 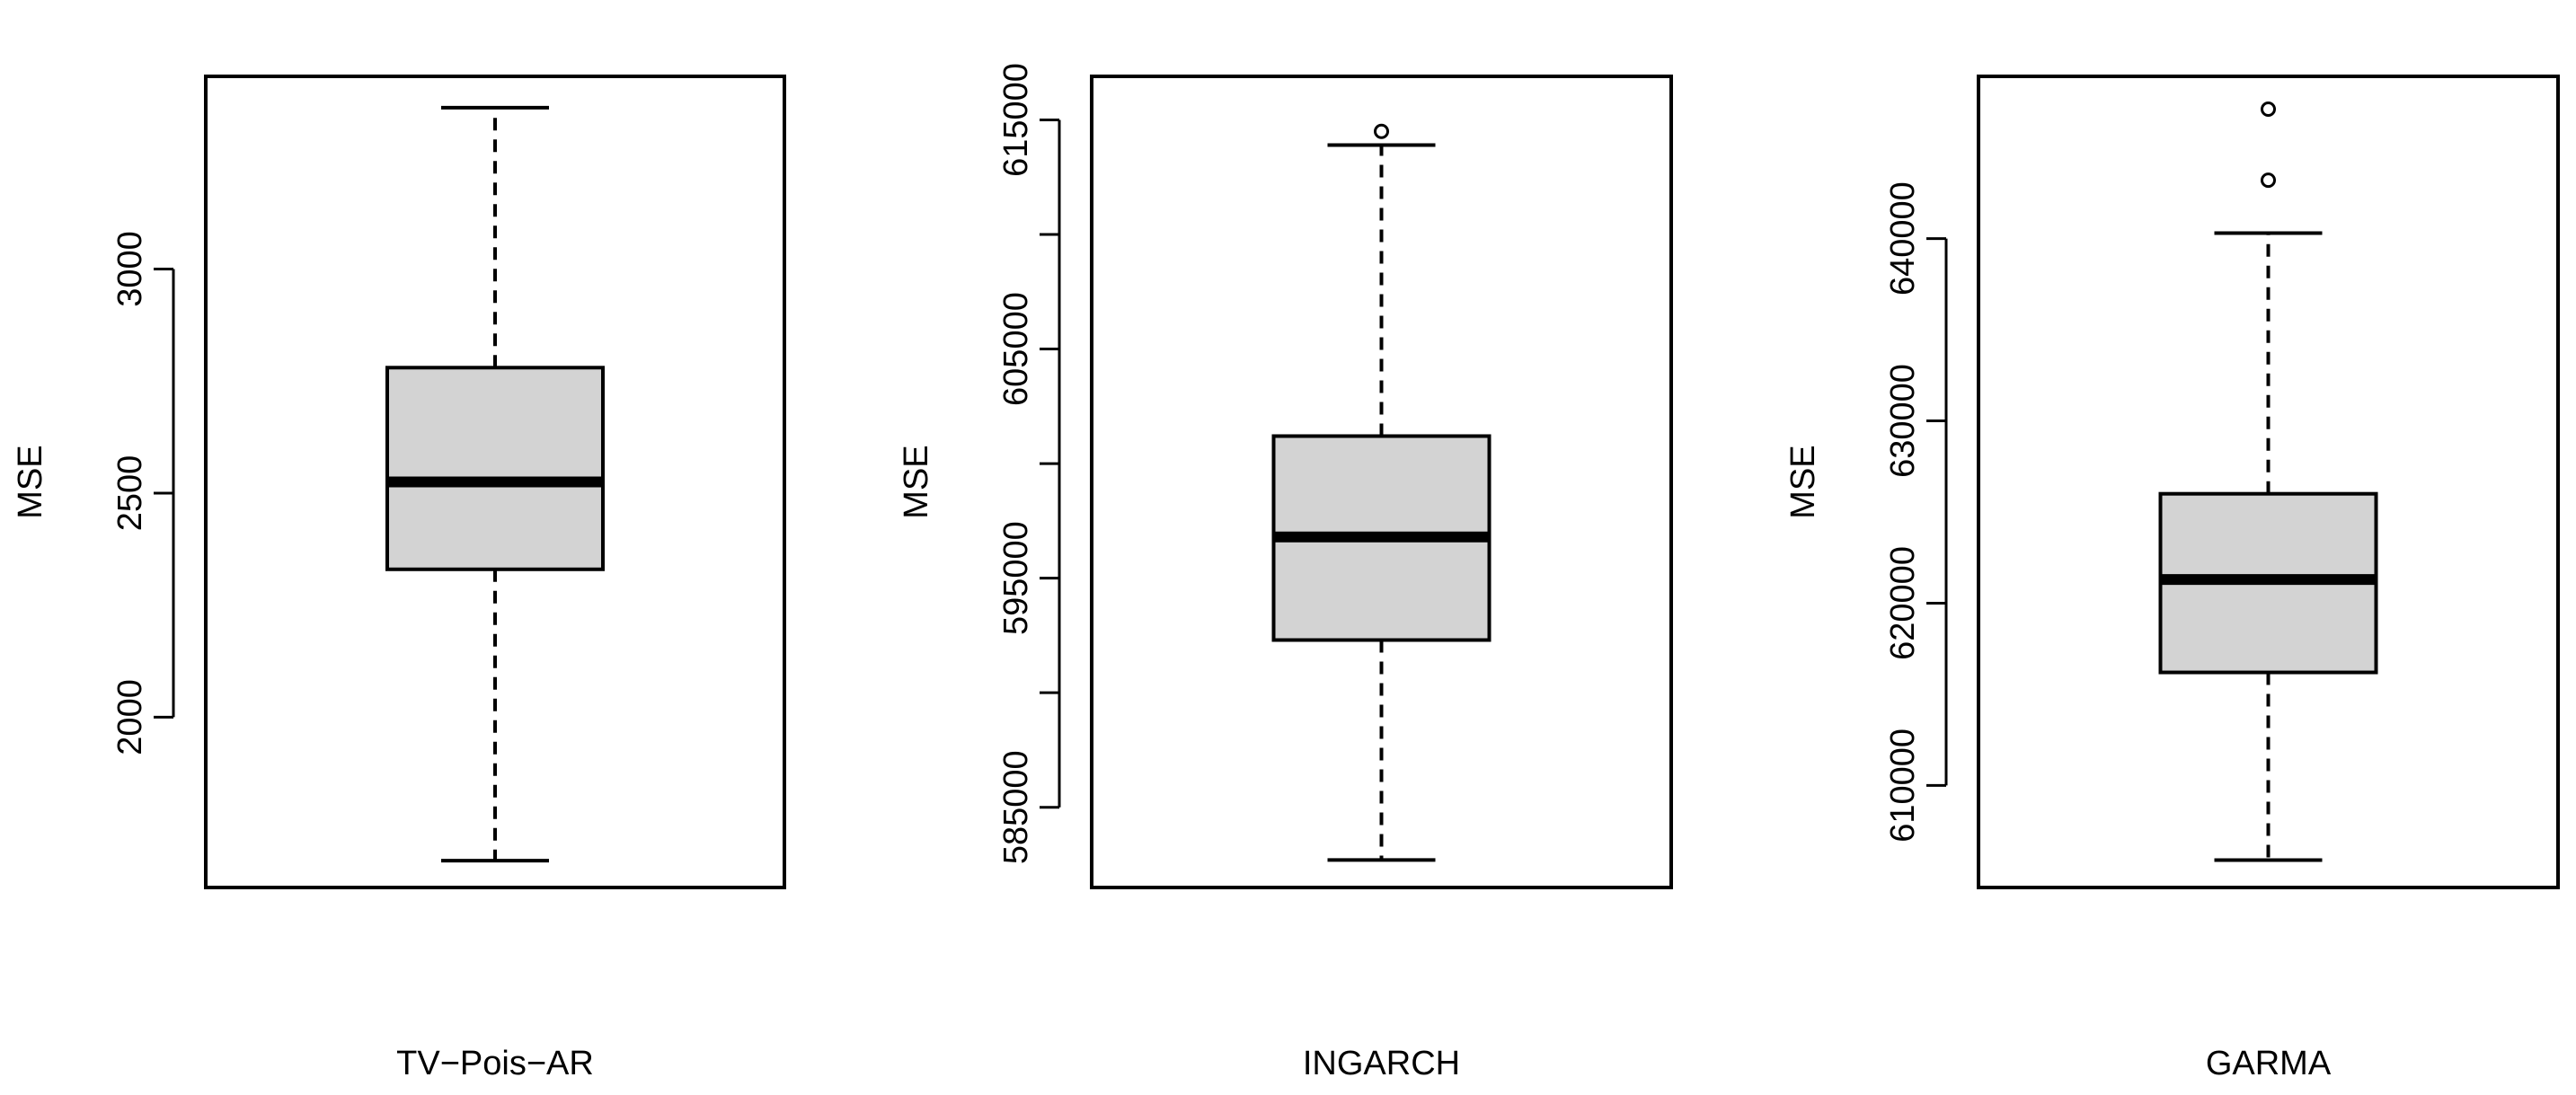 What do you see at coordinates (1903, 421) in the screenshot?
I see `y-tick-label: 630000` at bounding box center [1903, 421].